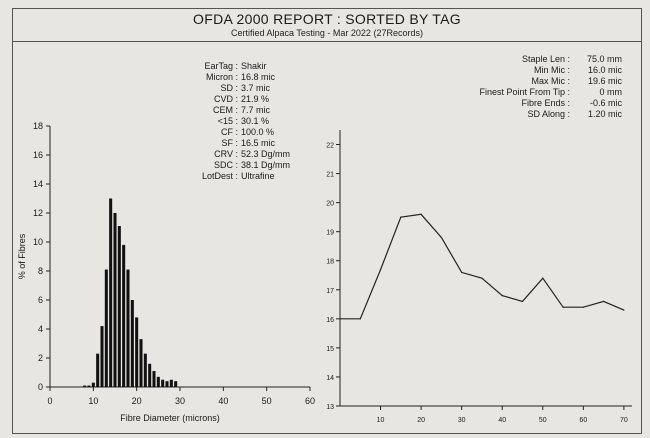  Describe the element at coordinates (258, 77) in the screenshot. I see `stat-value: 16.8 mic` at that location.